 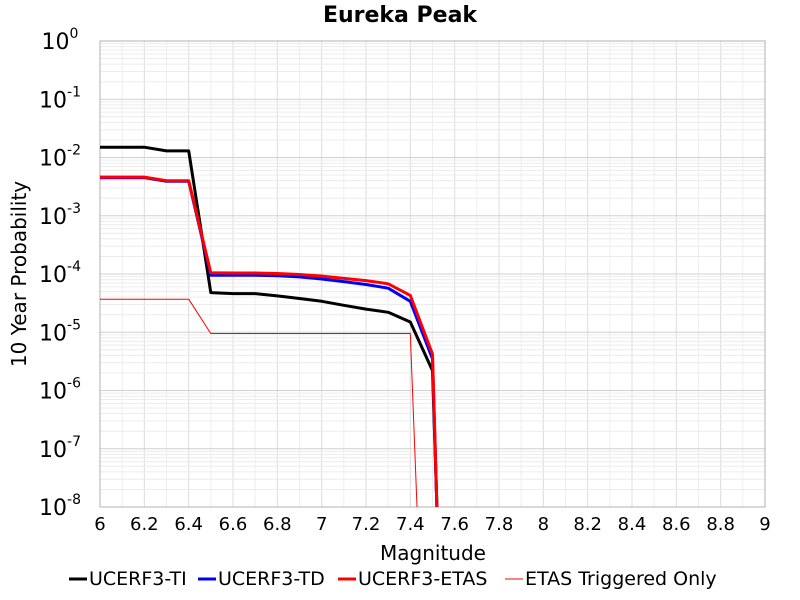 I want to click on y-tick-label: 10⁻⁷, so click(x=60, y=448).